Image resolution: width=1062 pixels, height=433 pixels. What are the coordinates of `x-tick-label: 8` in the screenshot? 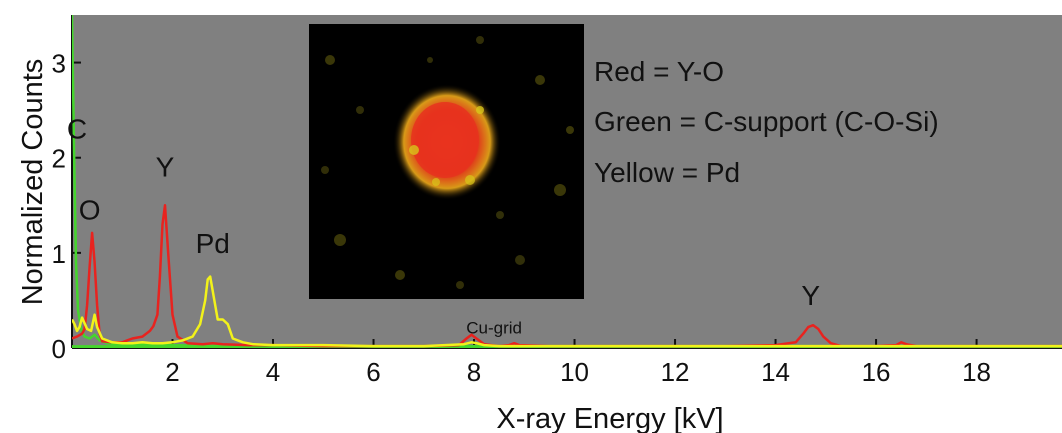 It's located at (474, 372).